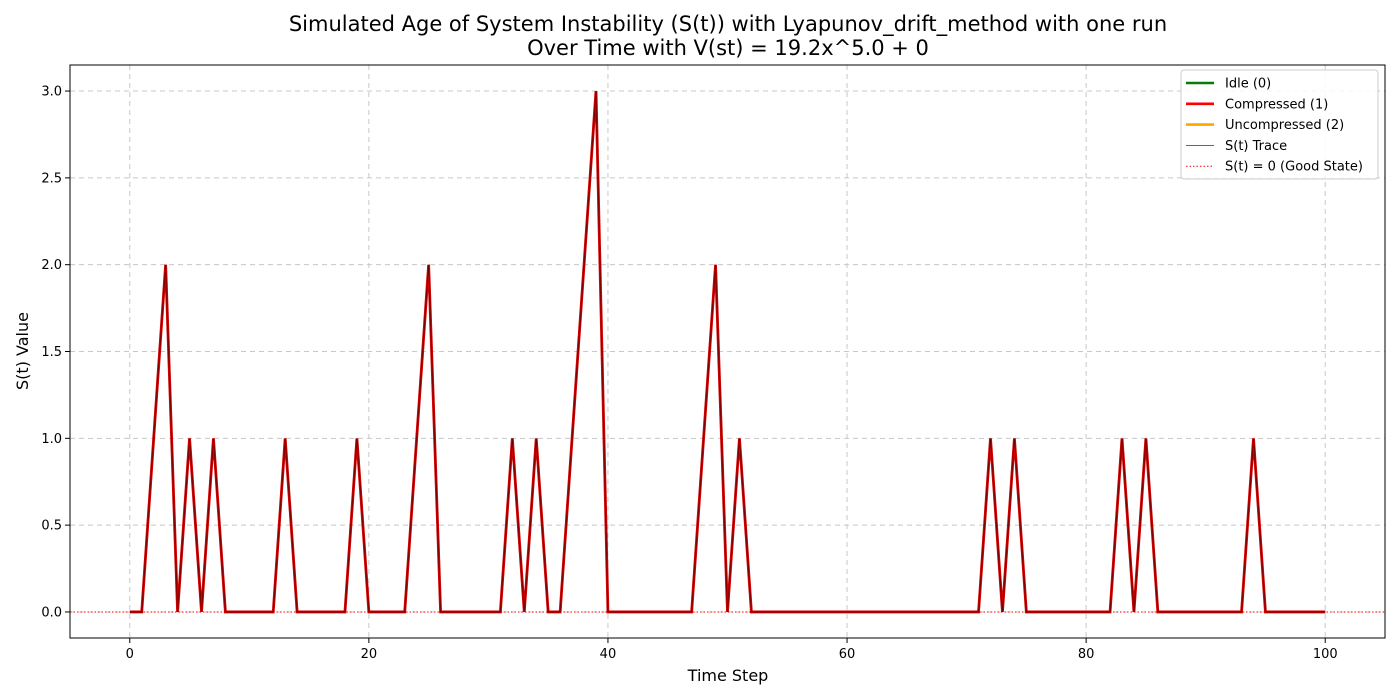 The height and width of the screenshot is (700, 1400). What do you see at coordinates (1248, 84) in the screenshot?
I see `legend-label-0: Idle (0)` at bounding box center [1248, 84].